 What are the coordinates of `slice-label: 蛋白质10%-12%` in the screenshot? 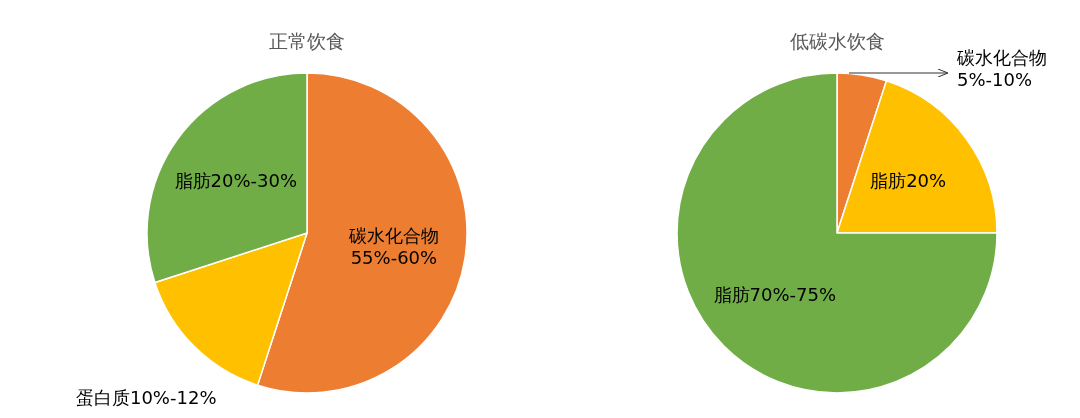 It's located at (146, 397).